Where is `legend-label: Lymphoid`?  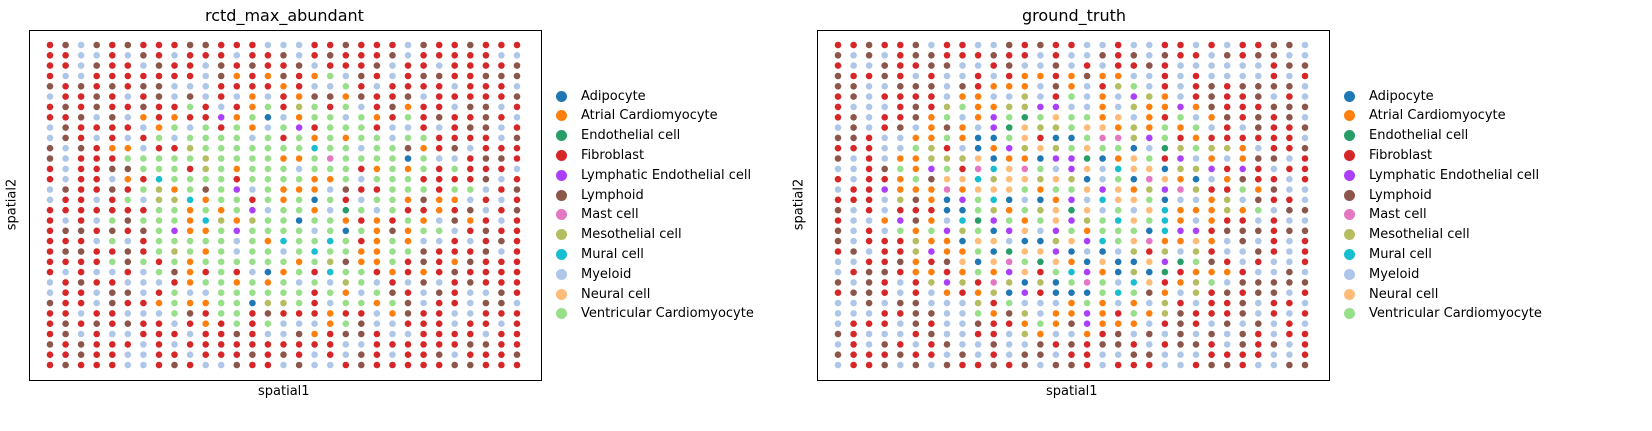 legend-label: Lymphoid is located at coordinates (1400, 195).